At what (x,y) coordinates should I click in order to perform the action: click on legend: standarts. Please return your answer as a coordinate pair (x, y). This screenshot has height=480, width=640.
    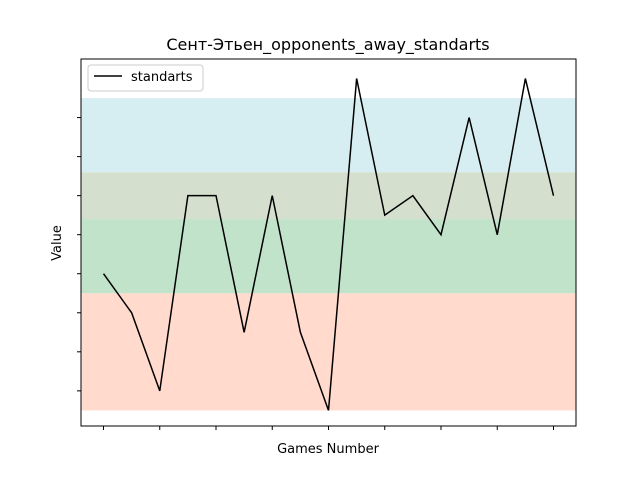
    Looking at the image, I should click on (145, 78).